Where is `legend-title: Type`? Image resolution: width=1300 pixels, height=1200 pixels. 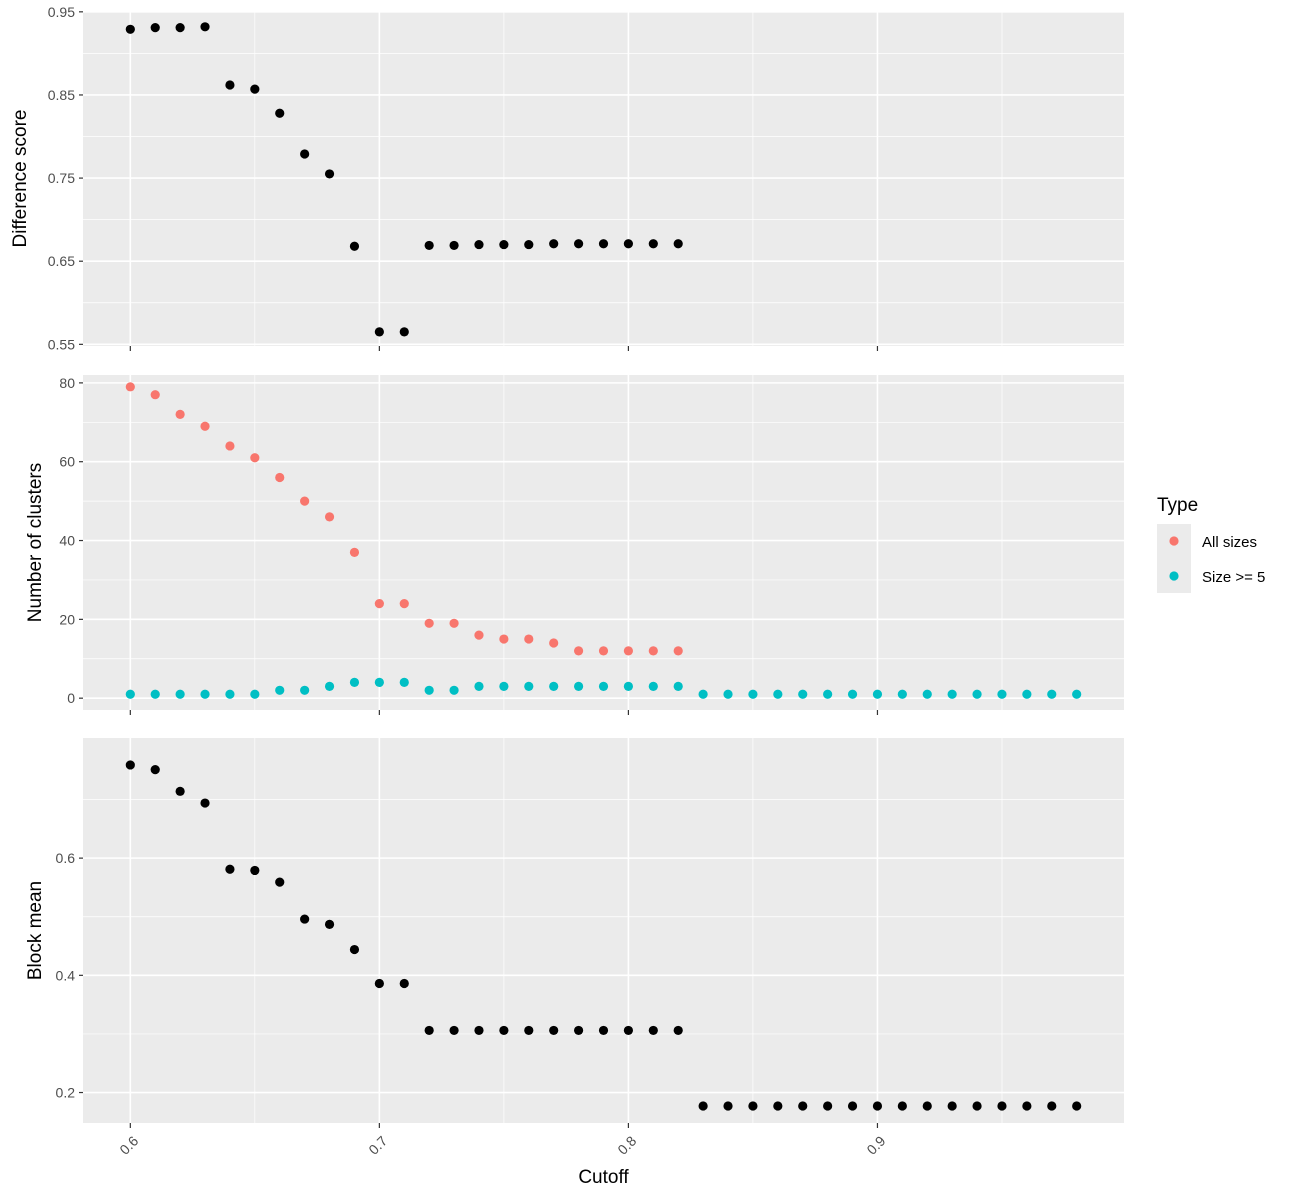
legend-title: Type is located at coordinates (1177, 505).